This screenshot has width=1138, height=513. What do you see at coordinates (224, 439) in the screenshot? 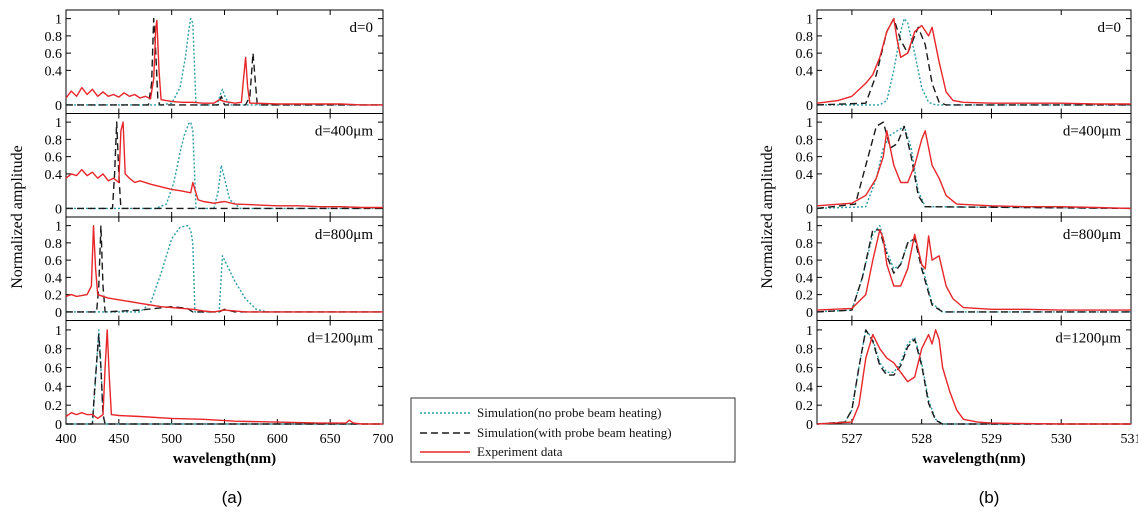
I see `x-tick-label: 550` at bounding box center [224, 439].